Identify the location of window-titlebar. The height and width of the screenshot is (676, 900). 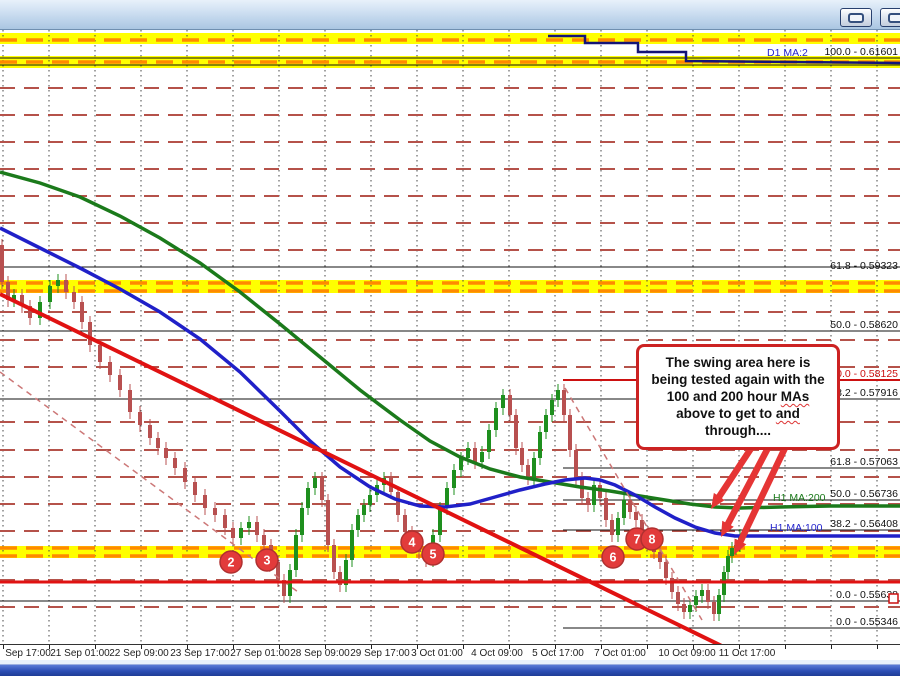
(450, 15).